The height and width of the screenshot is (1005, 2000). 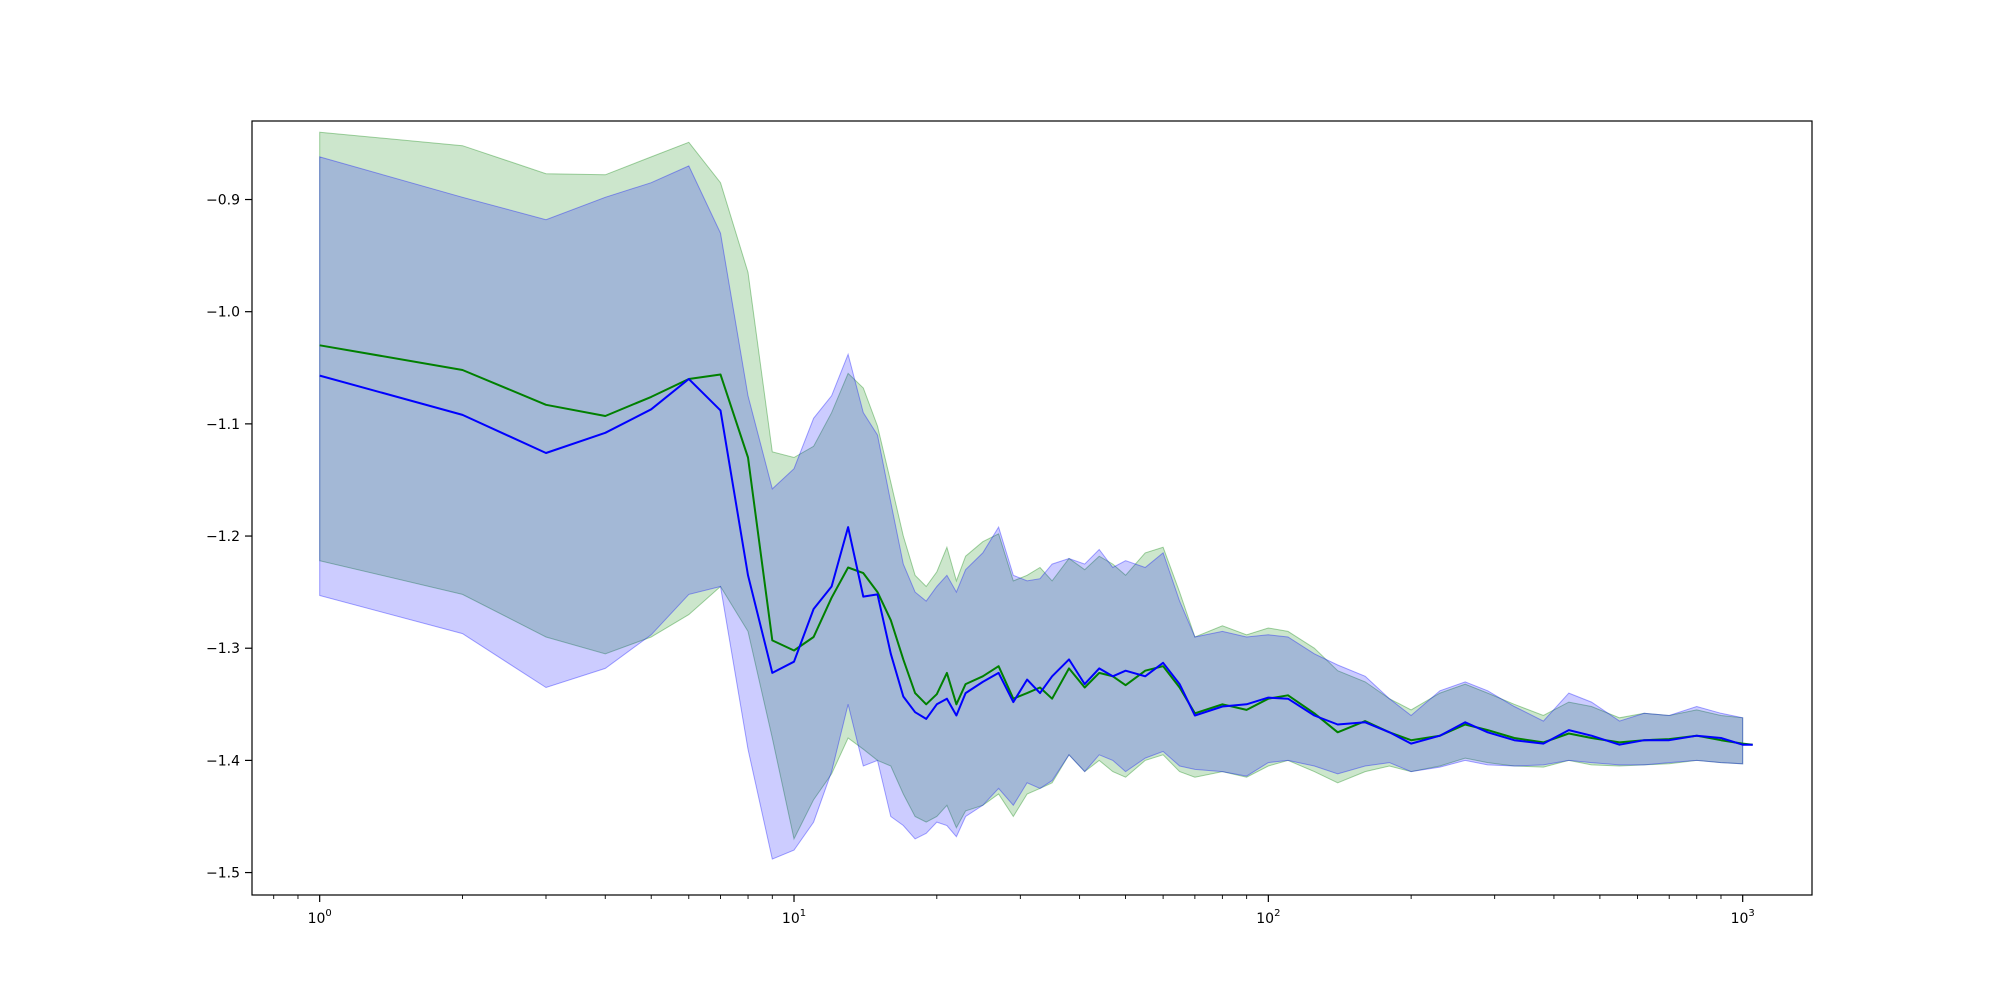 What do you see at coordinates (223, 761) in the screenshot?
I see `y-tick-label-5: −1.4` at bounding box center [223, 761].